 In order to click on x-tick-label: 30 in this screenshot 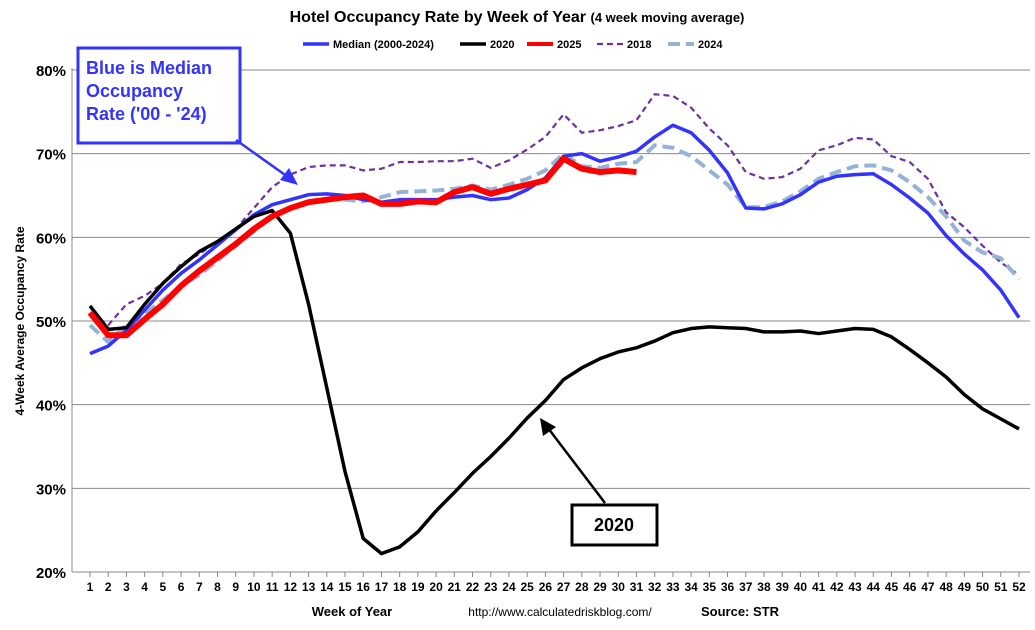, I will do `click(619, 587)`.